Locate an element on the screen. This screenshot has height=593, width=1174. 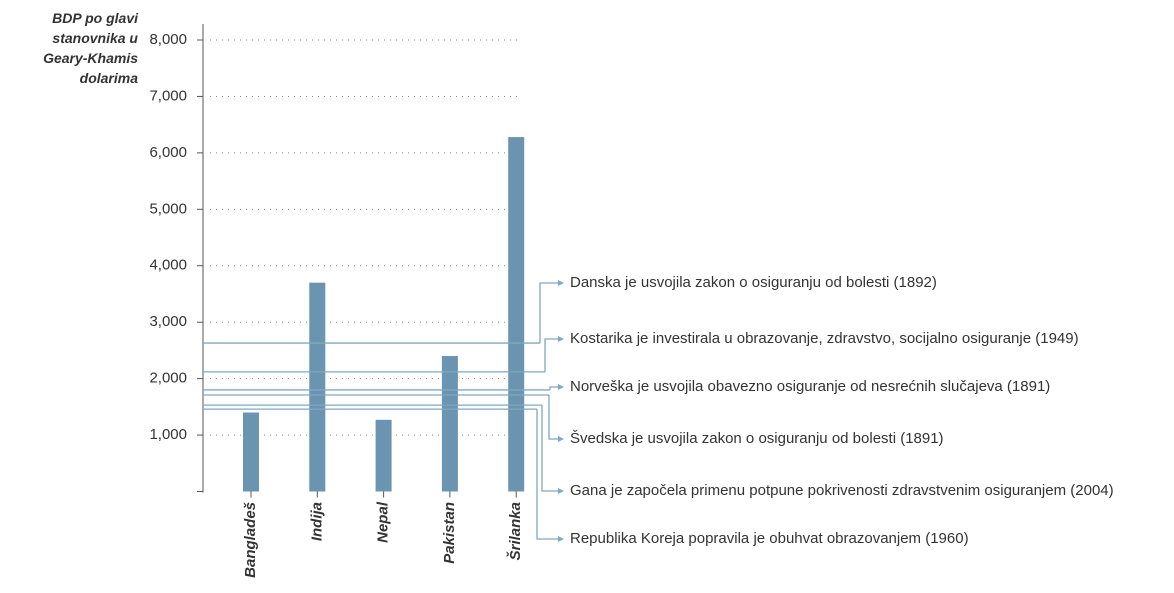
y-tick-label: 4,000 is located at coordinates (168, 265).